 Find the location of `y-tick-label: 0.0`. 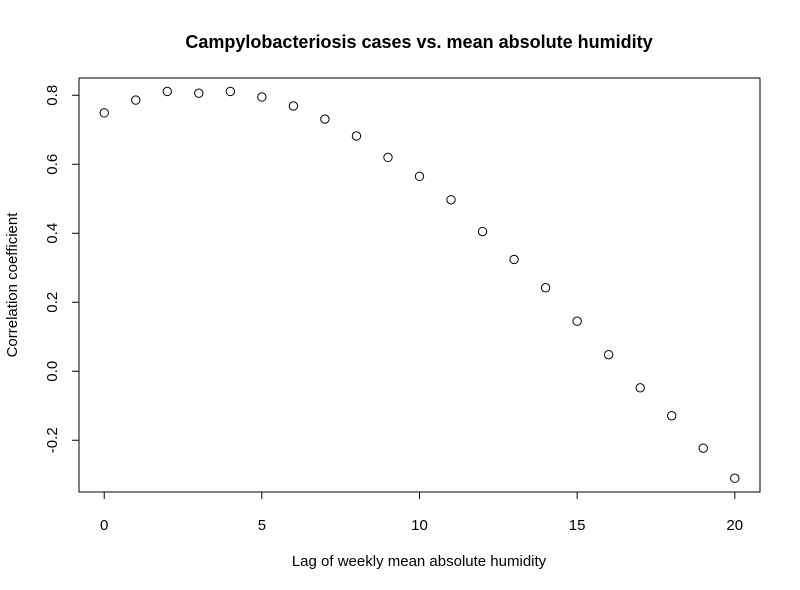

y-tick-label: 0.0 is located at coordinates (52, 371).